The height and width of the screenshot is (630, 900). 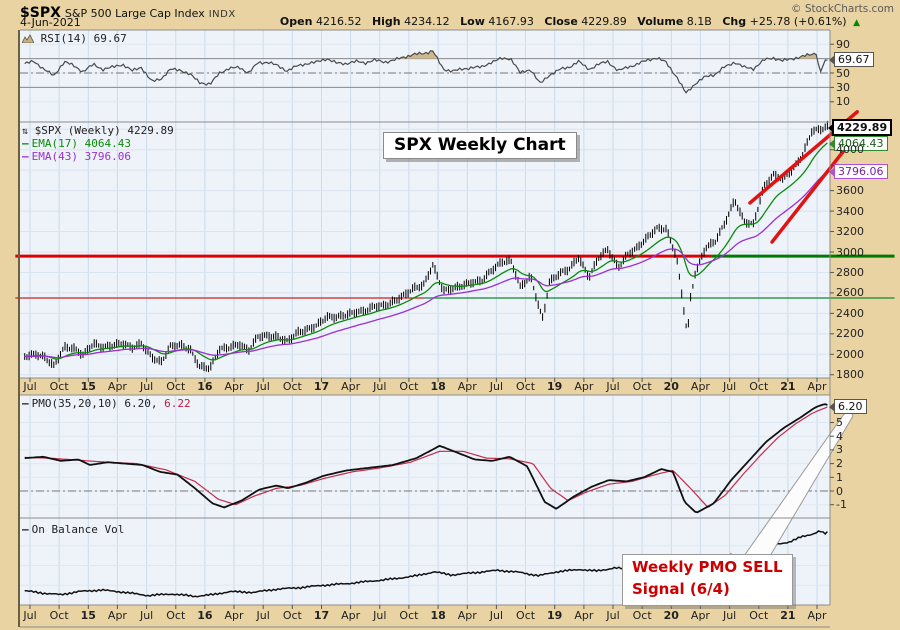 I want to click on pmo-value-box: 6.20, so click(x=848, y=406).